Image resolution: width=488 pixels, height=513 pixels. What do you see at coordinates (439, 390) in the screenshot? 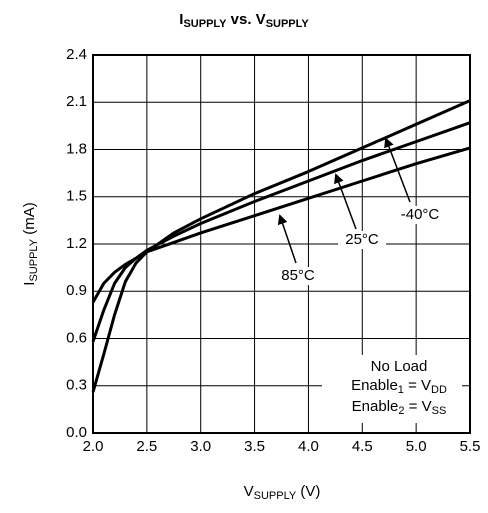
I see `annotation-part: DD` at bounding box center [439, 390].